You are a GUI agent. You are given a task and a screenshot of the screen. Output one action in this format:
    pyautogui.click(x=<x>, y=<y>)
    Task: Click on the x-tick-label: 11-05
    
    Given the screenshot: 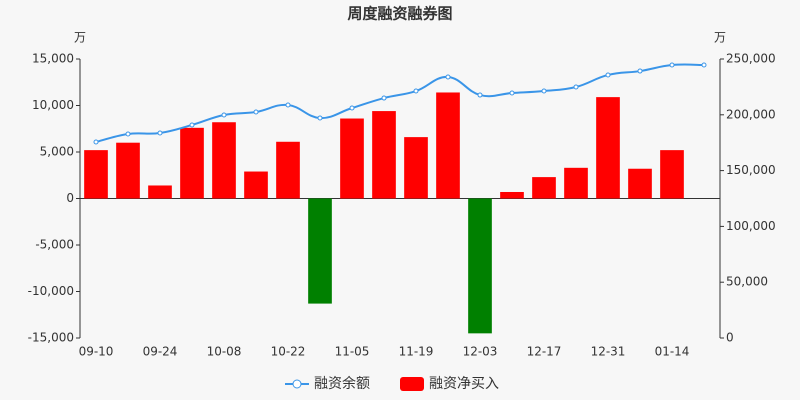 What is the action you would take?
    pyautogui.click(x=352, y=352)
    